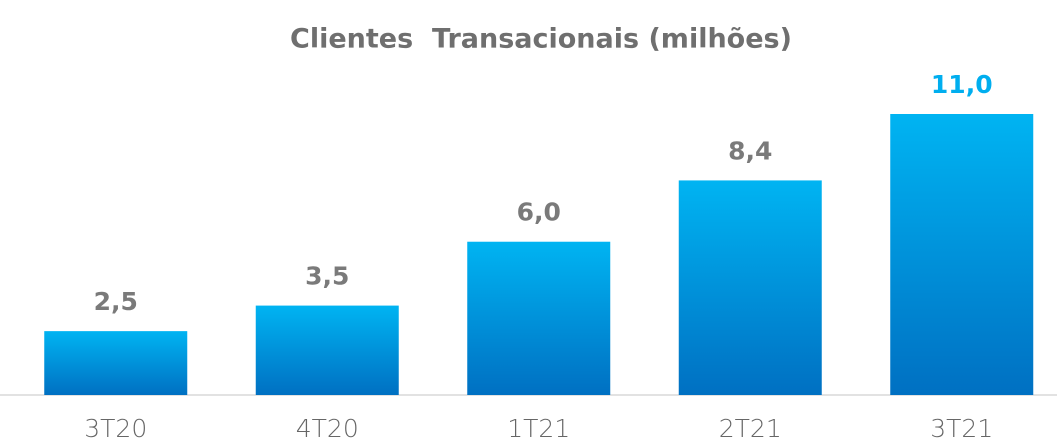  I want to click on value-label: 8,4, so click(750, 150).